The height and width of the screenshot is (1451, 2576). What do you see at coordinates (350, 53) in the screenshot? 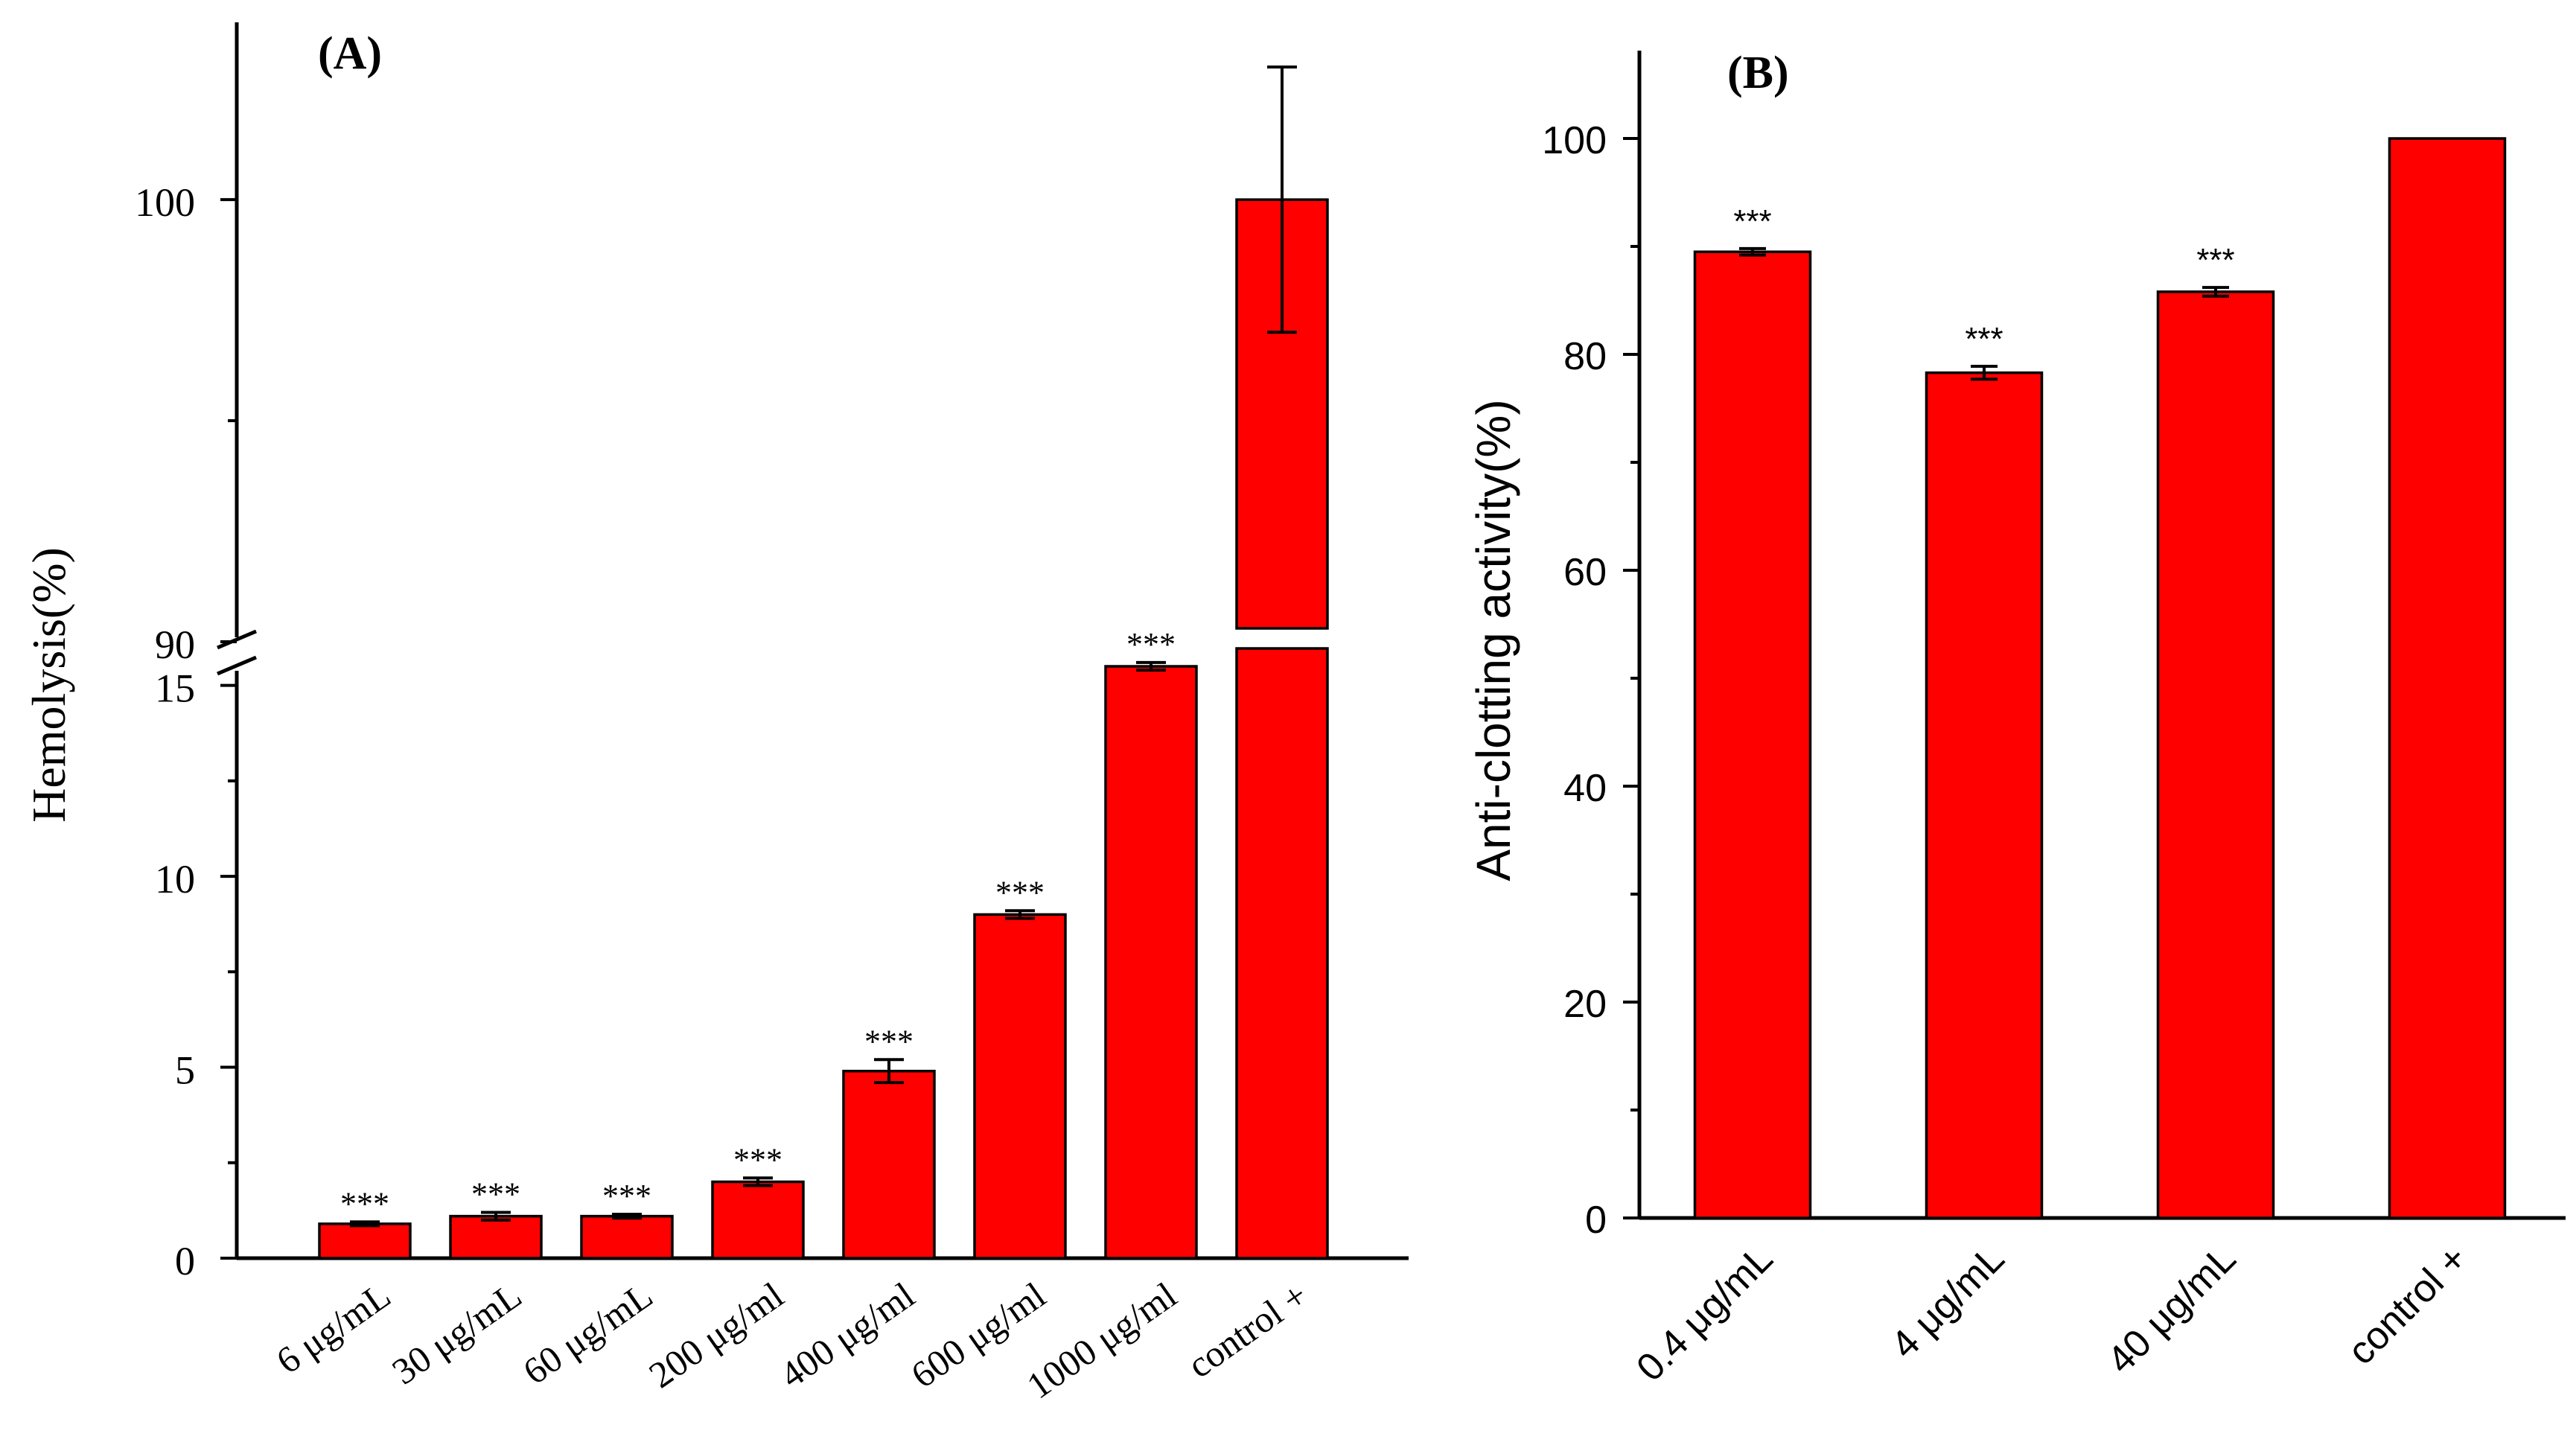
I see `panel-a-label: (A)` at bounding box center [350, 53].